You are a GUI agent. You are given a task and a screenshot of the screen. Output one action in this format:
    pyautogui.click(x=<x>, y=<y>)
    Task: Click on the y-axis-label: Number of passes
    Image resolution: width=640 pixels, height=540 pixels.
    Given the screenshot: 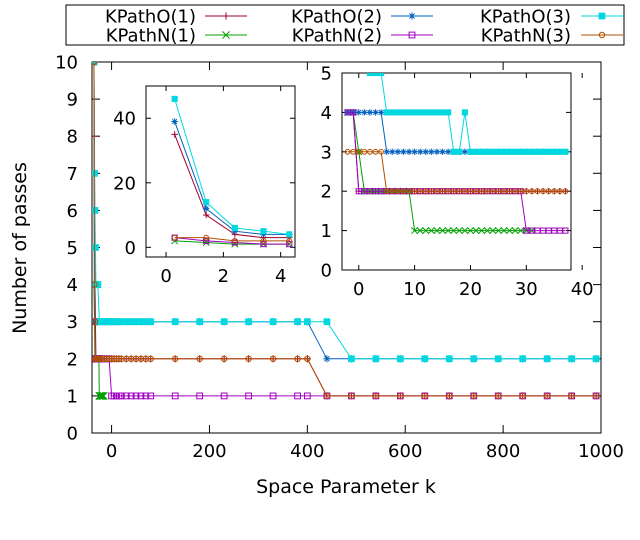 What is the action you would take?
    pyautogui.click(x=20, y=248)
    